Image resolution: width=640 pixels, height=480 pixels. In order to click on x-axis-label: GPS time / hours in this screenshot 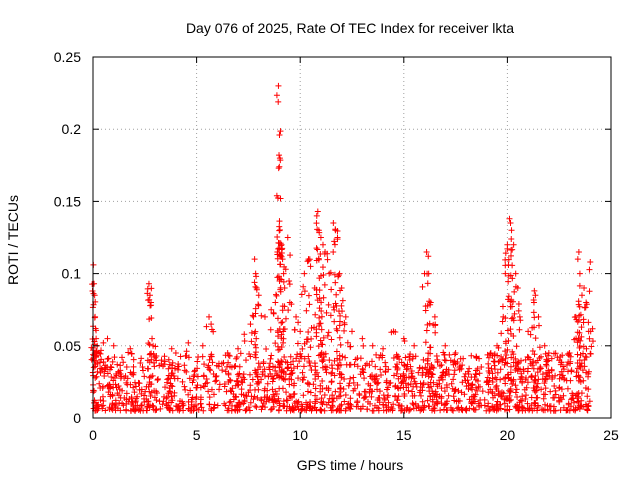, I will do `click(350, 465)`.